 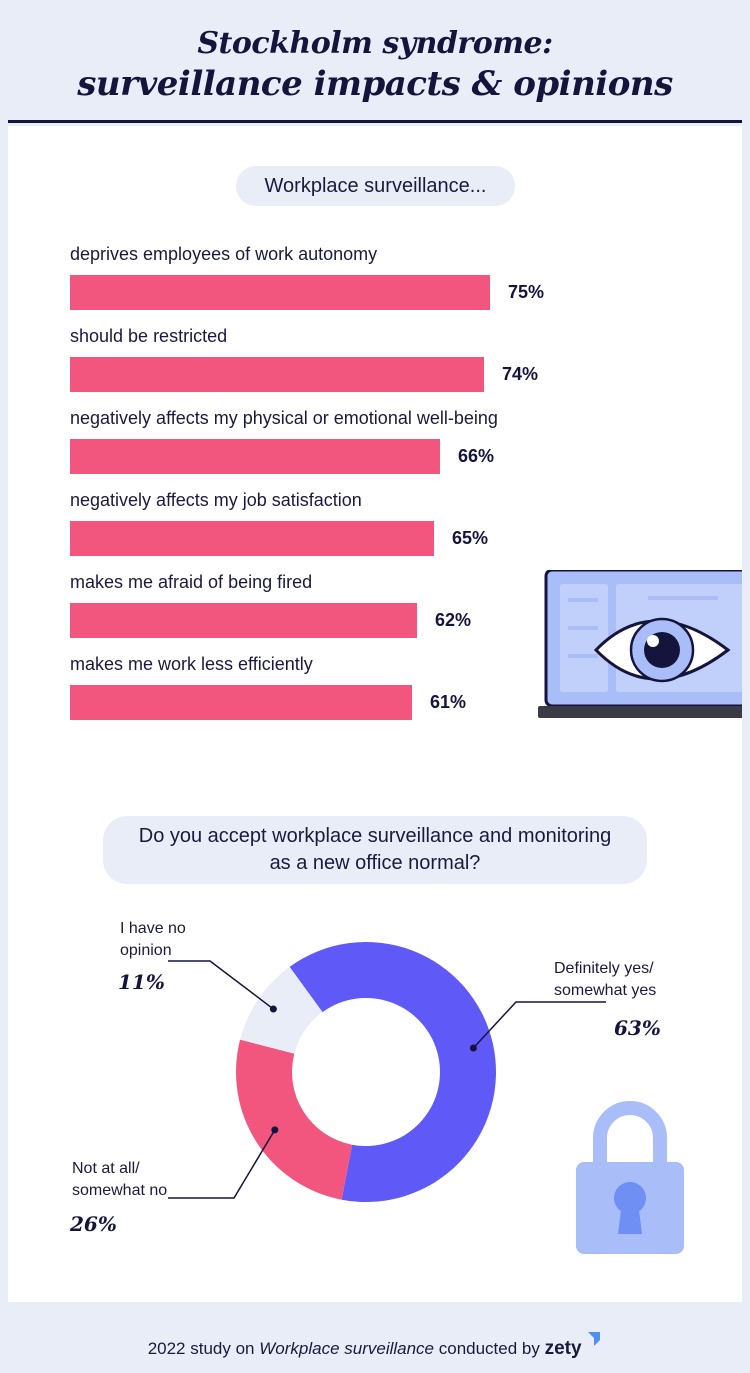 I want to click on bar-value-label: 66%, so click(x=476, y=456).